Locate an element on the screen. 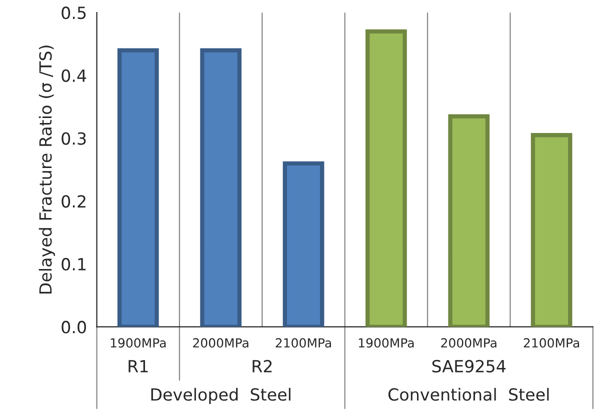 The height and width of the screenshot is (419, 605). y-axis-title: Delayed Fracture Ratio (σ /TS) is located at coordinates (47, 170).